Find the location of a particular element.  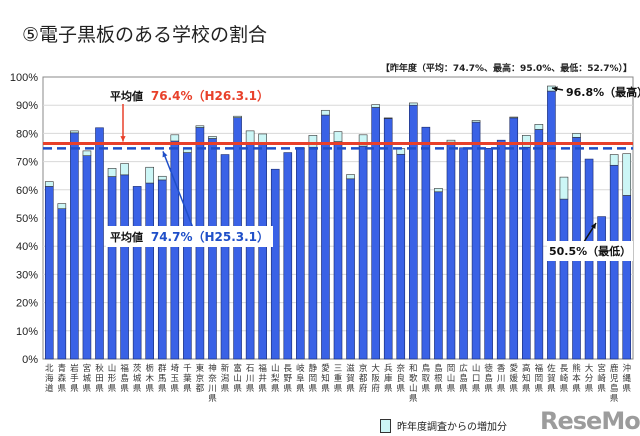

y-tick-label: 20% is located at coordinates (27, 304).